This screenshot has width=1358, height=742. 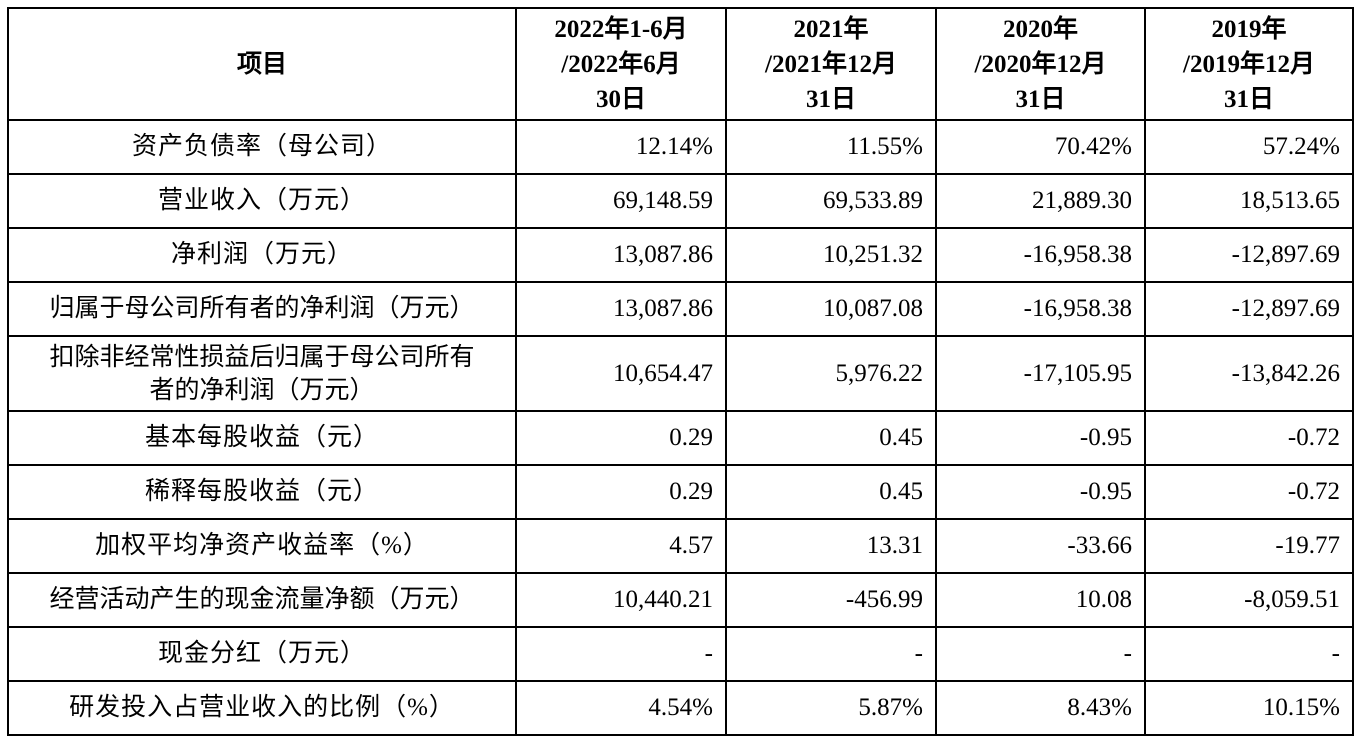 I want to click on header-2020: 2020年 /2020年12月 31日, so click(x=1040, y=64).